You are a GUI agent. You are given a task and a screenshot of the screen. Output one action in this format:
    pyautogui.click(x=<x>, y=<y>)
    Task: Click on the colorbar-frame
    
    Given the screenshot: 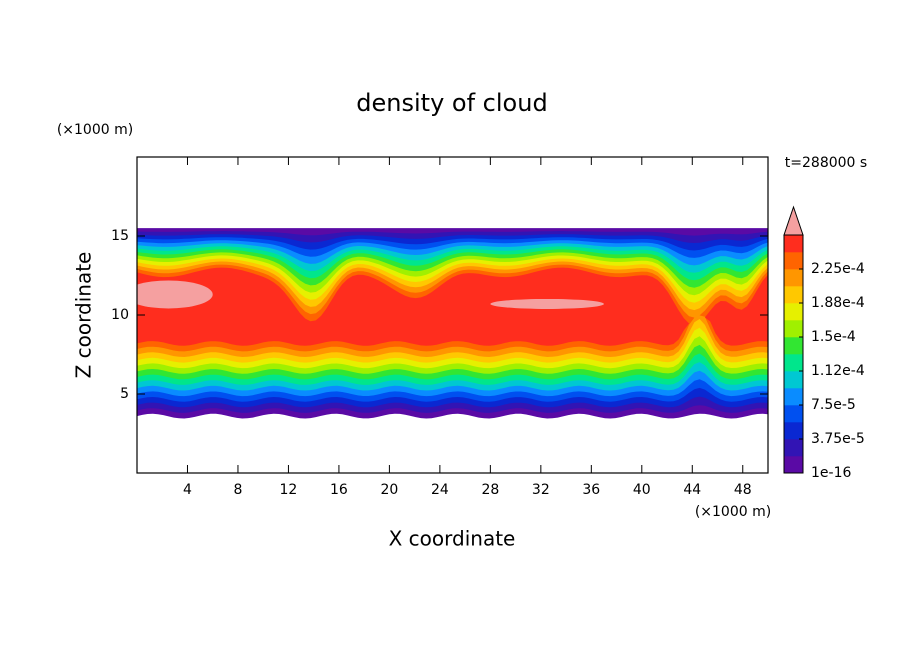 What is the action you would take?
    pyautogui.click(x=793, y=354)
    